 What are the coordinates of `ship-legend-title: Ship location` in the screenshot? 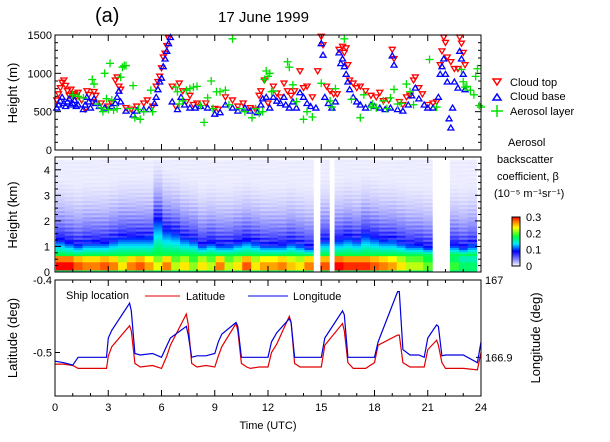 It's located at (97, 296).